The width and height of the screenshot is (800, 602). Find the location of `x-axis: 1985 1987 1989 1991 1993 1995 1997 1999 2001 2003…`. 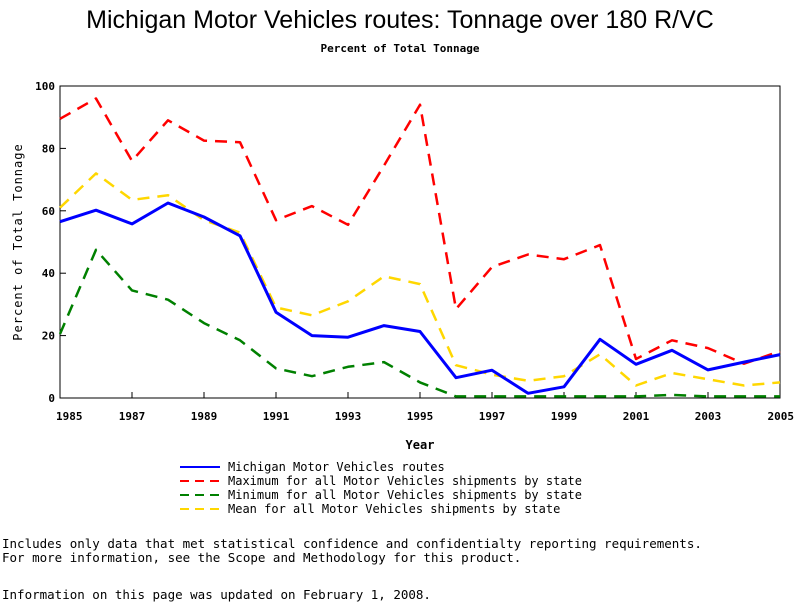

x-axis: 1985 1987 1989 1991 1993 1995 1997 1999 2001 2003… is located at coordinates (425, 407).